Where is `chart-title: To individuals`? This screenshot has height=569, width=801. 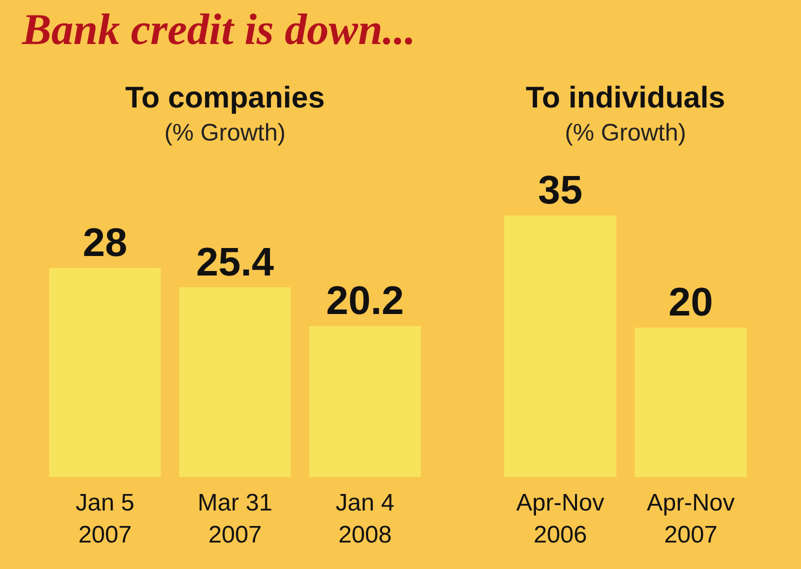
chart-title: To individuals is located at coordinates (626, 98).